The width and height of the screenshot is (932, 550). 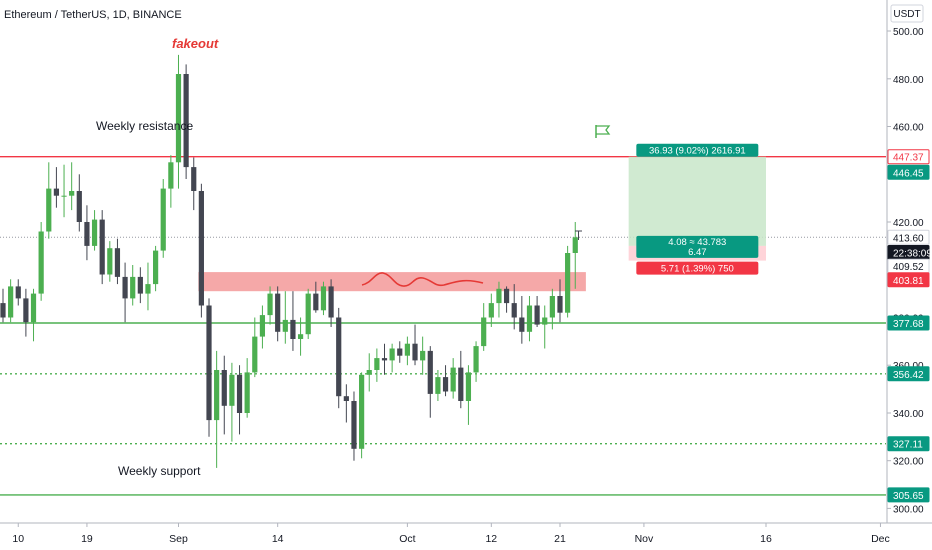 I want to click on y-tick-label-10: 500.00, so click(x=908, y=32).